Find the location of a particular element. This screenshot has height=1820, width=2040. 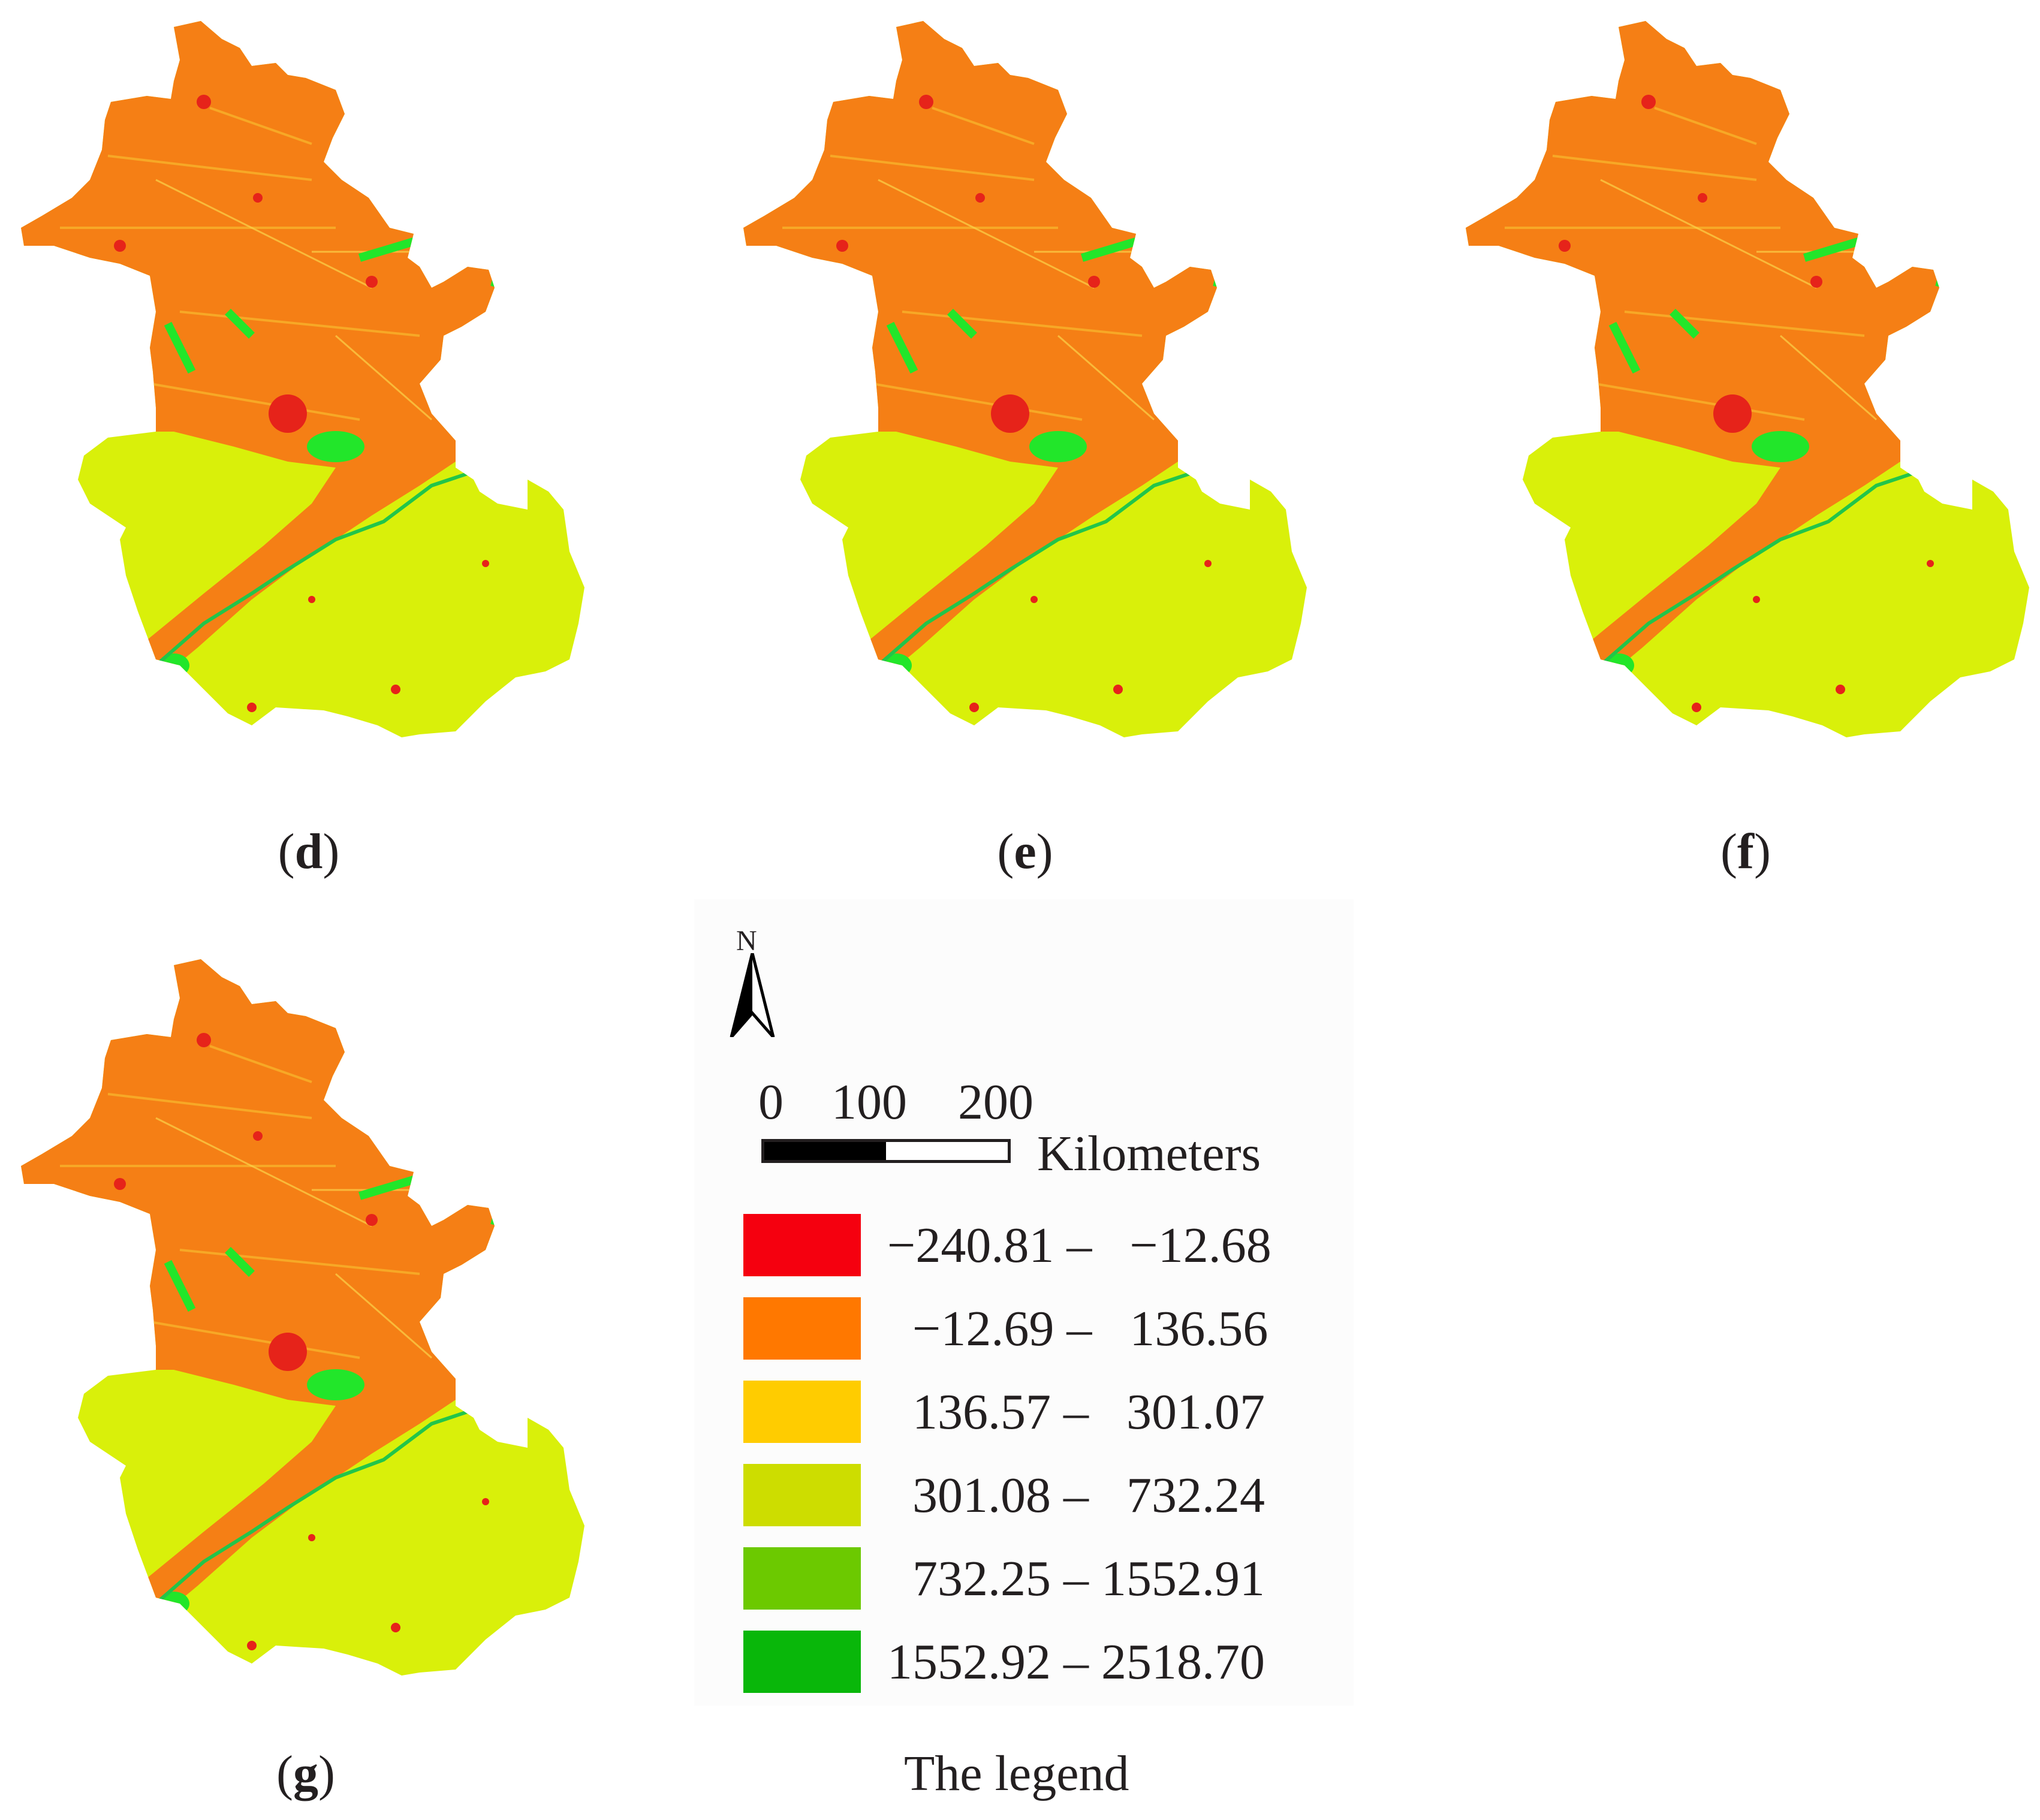

legend-class-1: −240.81 – −12.68 is located at coordinates (1043, 1245).